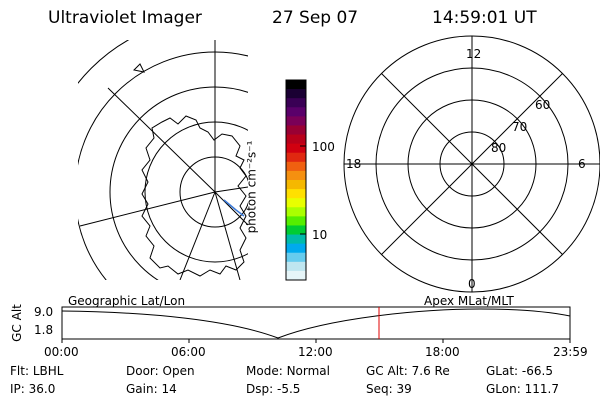 The height and width of the screenshot is (400, 600). What do you see at coordinates (389, 389) in the screenshot?
I see `seq-info: Seq: 39` at bounding box center [389, 389].